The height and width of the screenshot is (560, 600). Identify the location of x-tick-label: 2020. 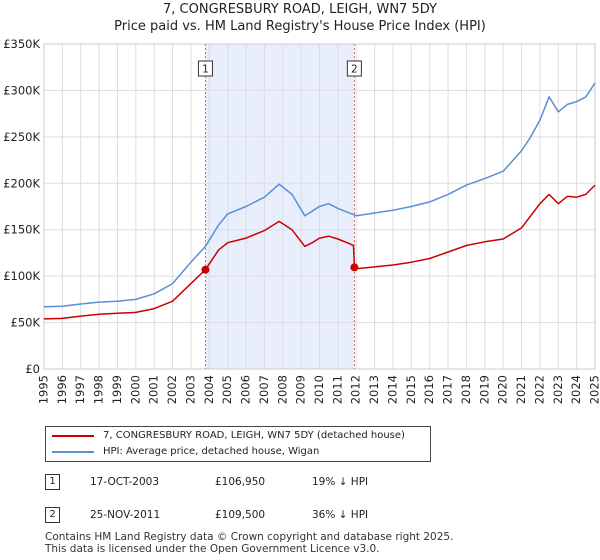
(503, 389).